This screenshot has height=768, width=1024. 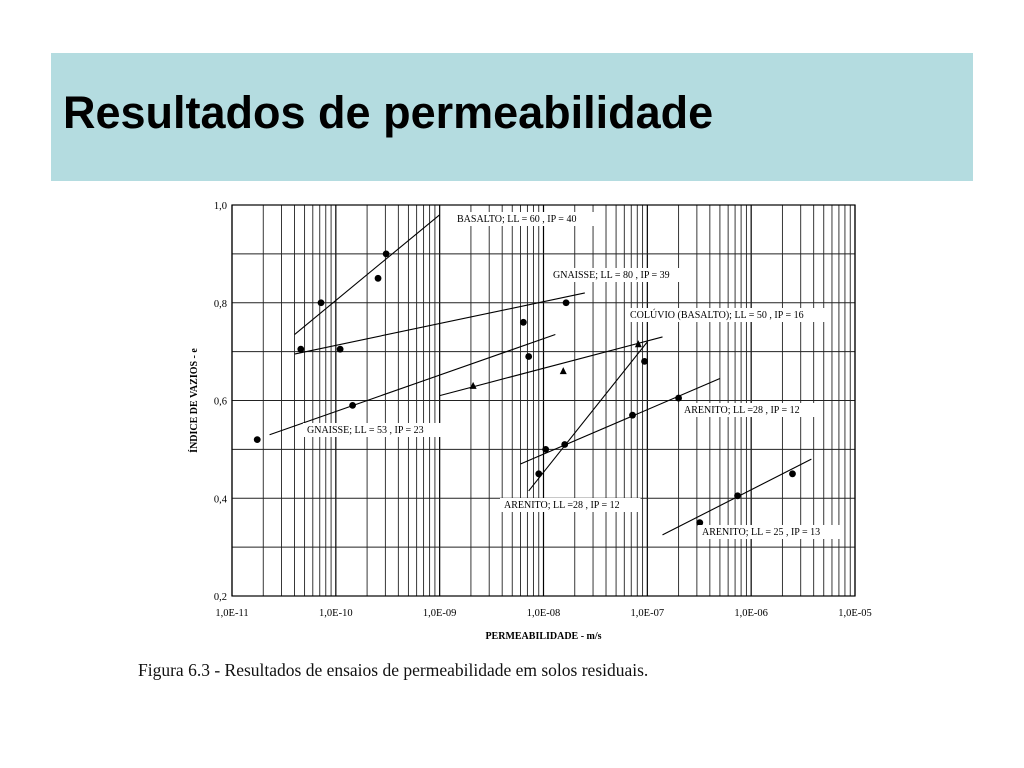 What do you see at coordinates (365, 430) in the screenshot?
I see `series-annotation: GNAISSE; LL = 53 , IP = 23` at bounding box center [365, 430].